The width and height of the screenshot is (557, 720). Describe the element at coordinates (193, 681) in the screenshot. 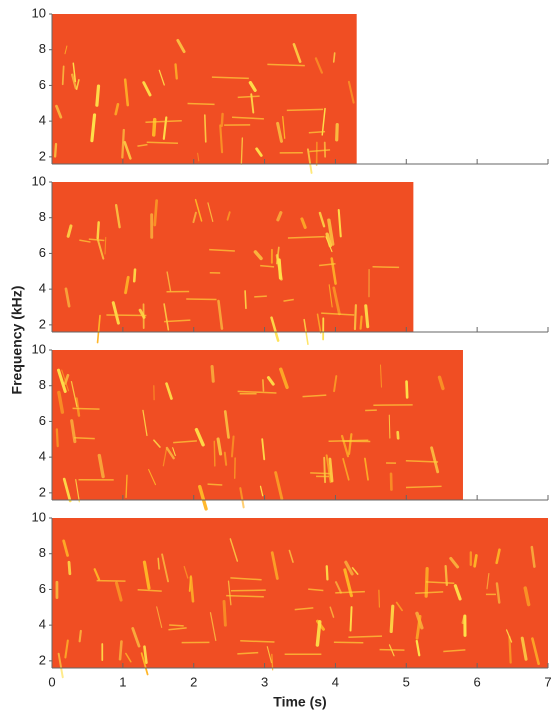

I see `x-tick-label: 2` at that location.